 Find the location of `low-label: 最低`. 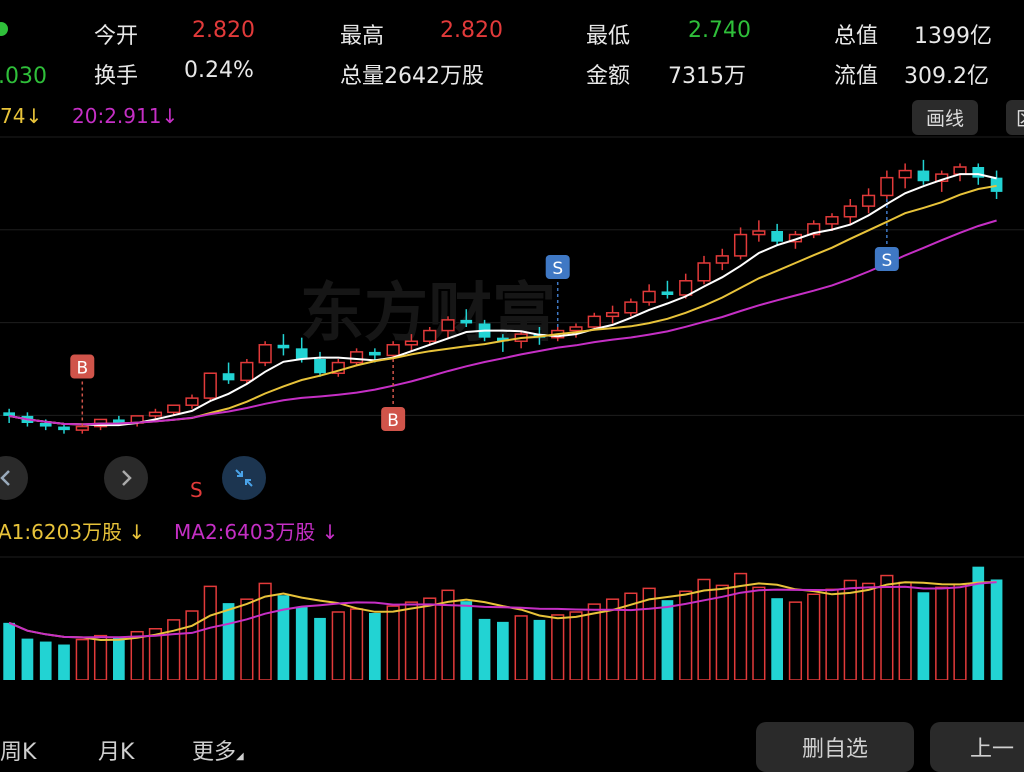

low-label: 最低 is located at coordinates (608, 36).